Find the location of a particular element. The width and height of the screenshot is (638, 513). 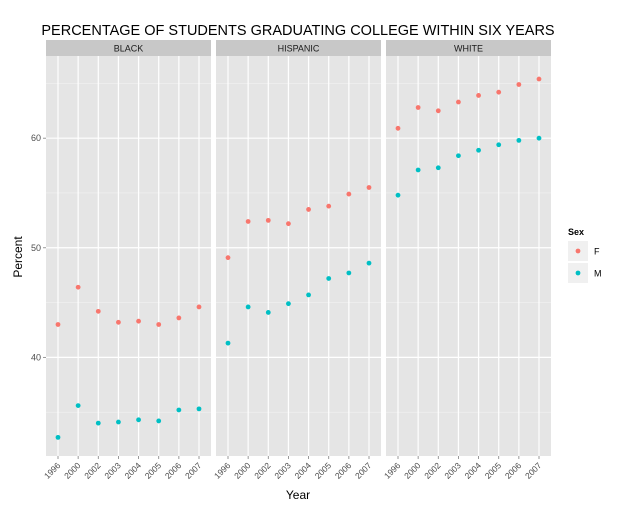

point-hispanic-f-2004 is located at coordinates (308, 209).